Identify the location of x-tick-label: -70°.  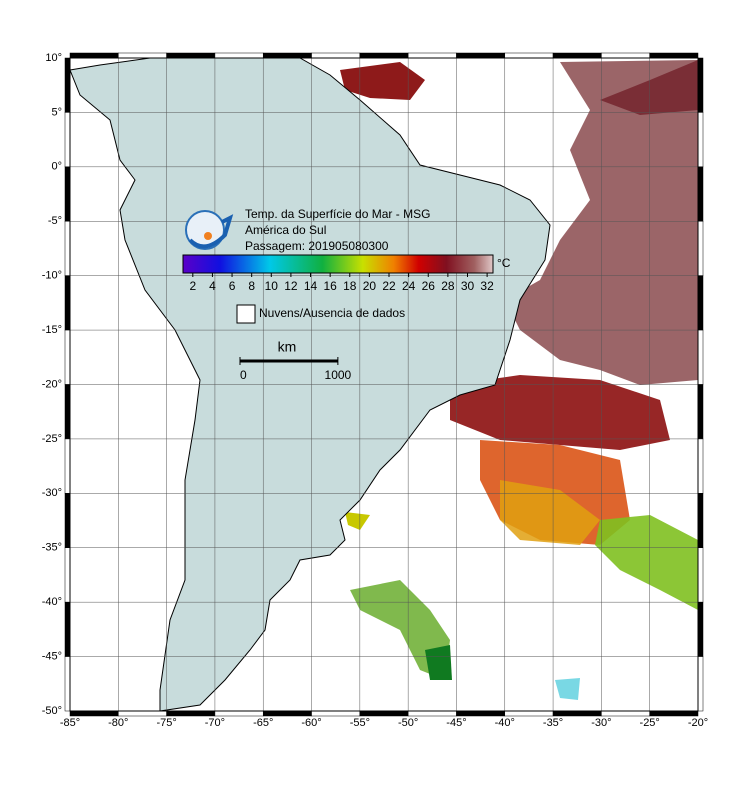
(215, 723).